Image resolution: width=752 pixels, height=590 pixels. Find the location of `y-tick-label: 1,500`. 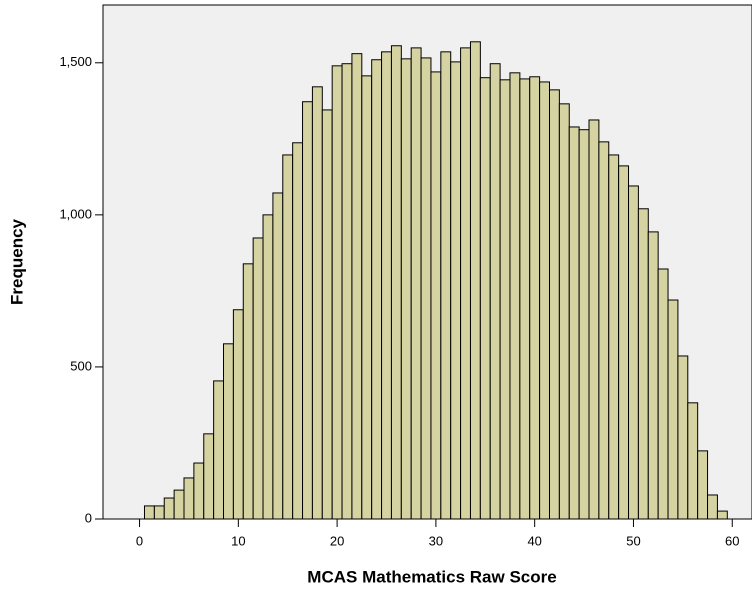

y-tick-label: 1,500 is located at coordinates (75, 61).